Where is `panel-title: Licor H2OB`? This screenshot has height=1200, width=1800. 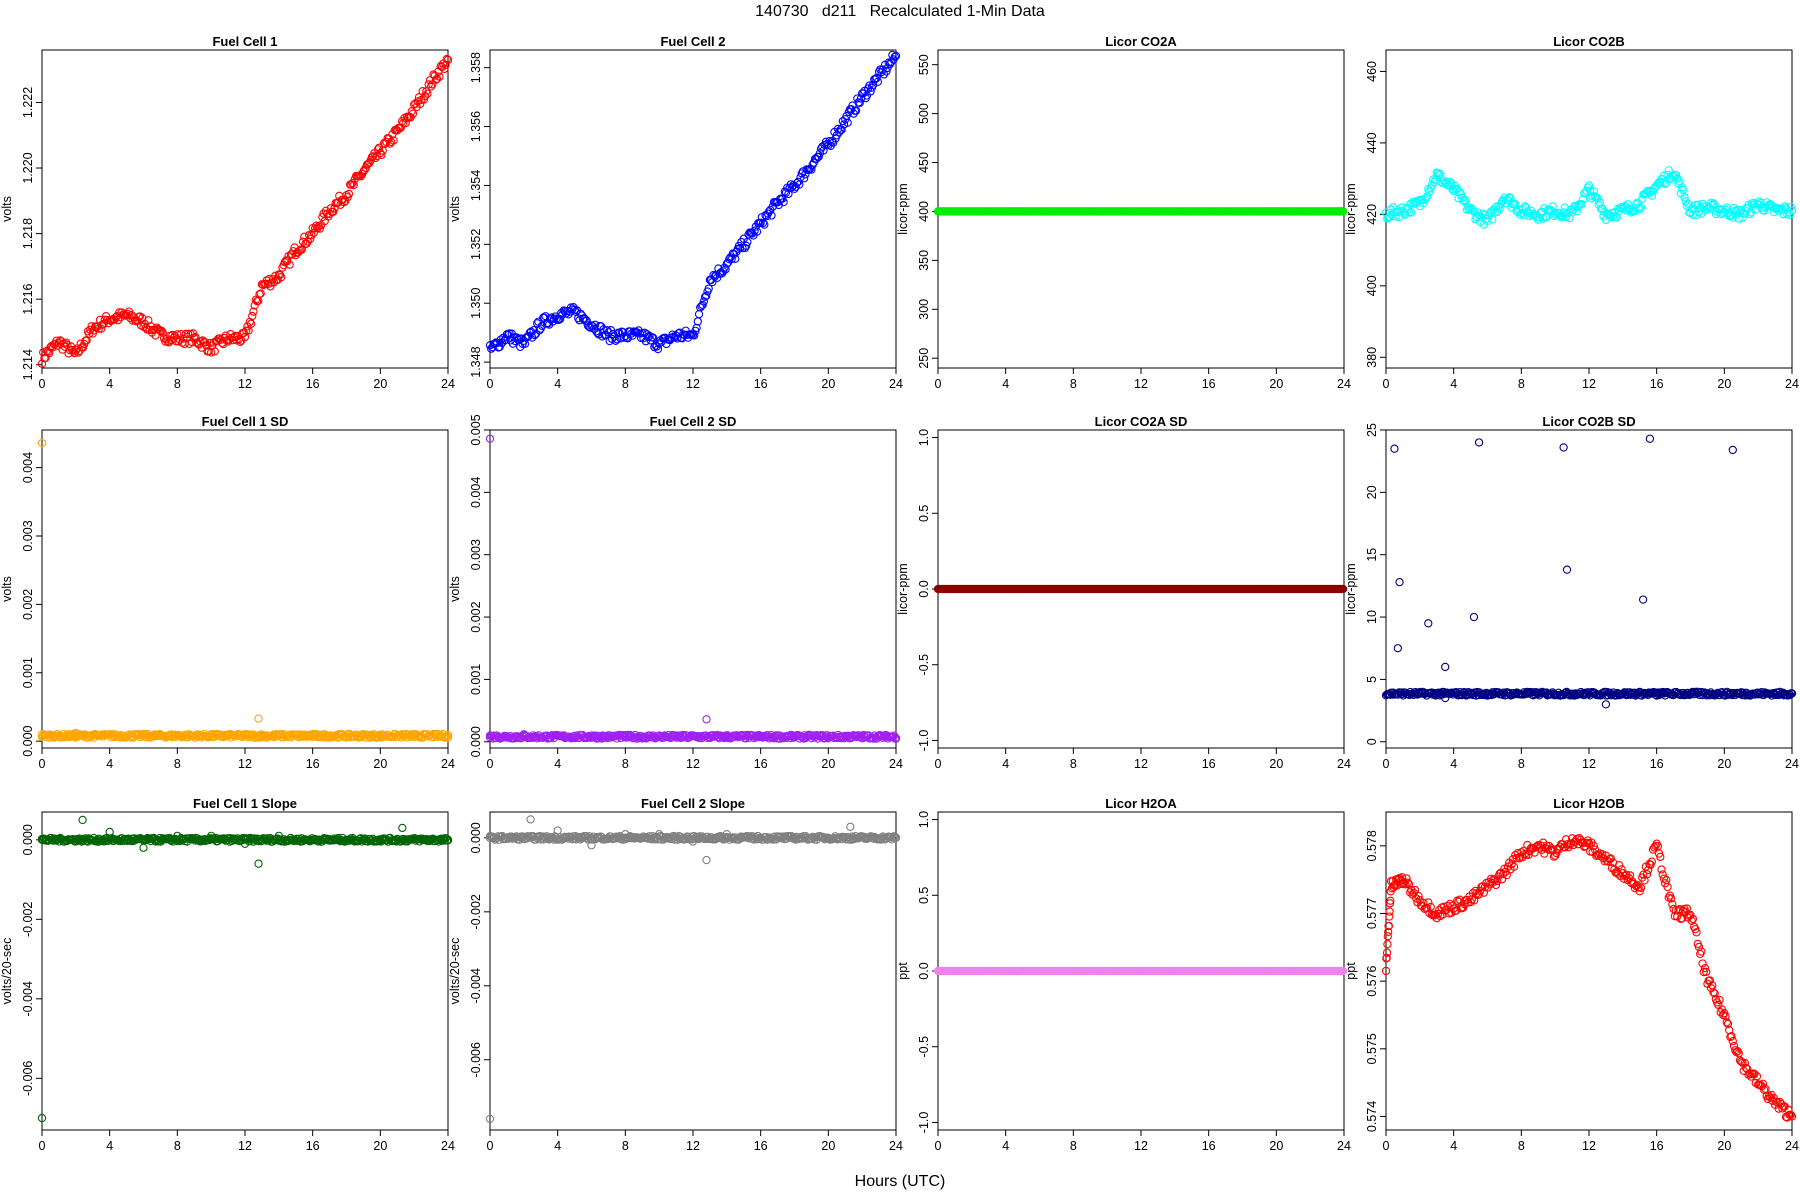
panel-title: Licor H2OB is located at coordinates (1589, 803).